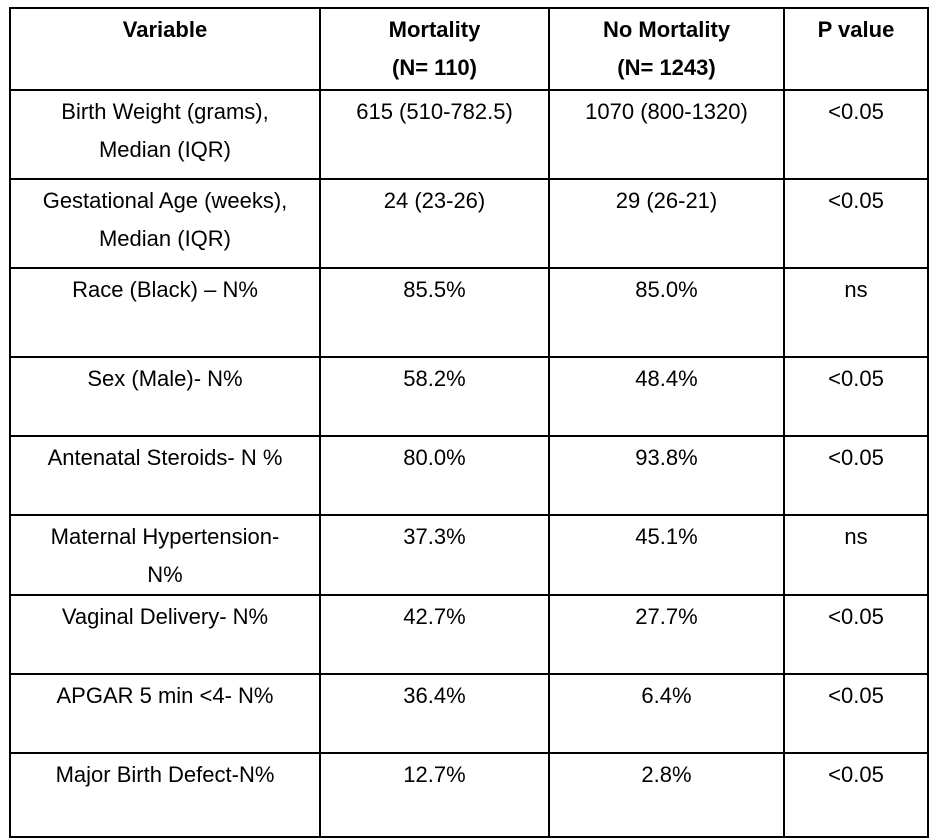 This screenshot has width=936, height=840. What do you see at coordinates (165, 29) in the screenshot?
I see `header-variable-text: Variable` at bounding box center [165, 29].